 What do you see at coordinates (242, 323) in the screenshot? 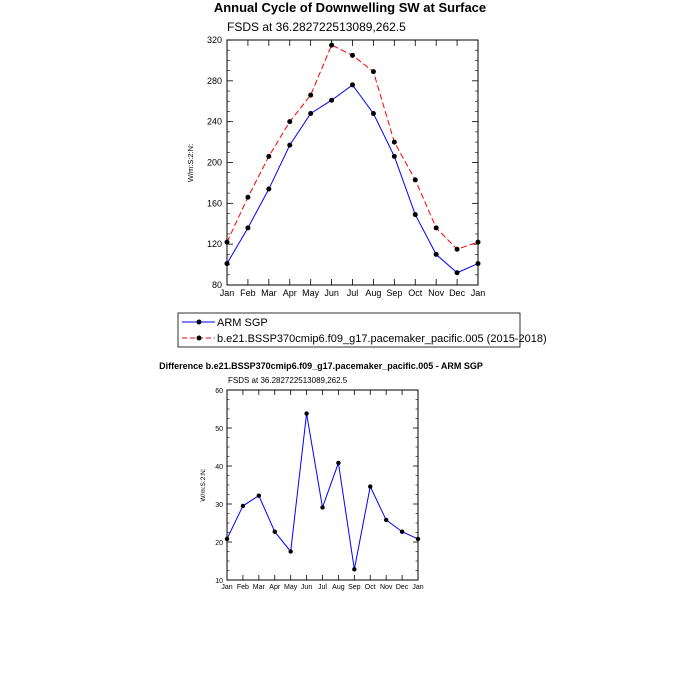
I see `legend-label-arm-sgp: ARM SGP` at bounding box center [242, 323].